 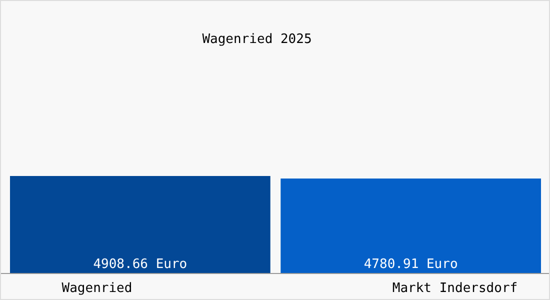 I want to click on data-label: 4780.91 Euro, so click(x=411, y=264).